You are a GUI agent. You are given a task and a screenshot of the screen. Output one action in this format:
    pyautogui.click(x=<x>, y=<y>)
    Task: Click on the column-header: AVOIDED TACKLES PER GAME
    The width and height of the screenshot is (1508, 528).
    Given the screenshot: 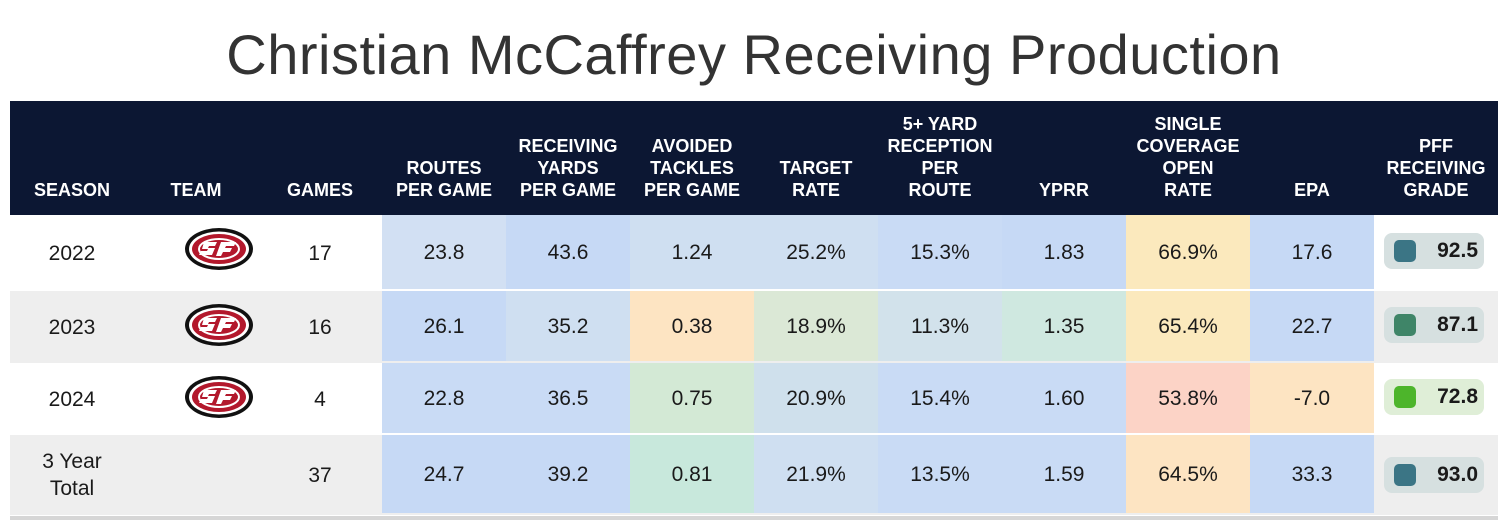 What is the action you would take?
    pyautogui.click(x=691, y=168)
    